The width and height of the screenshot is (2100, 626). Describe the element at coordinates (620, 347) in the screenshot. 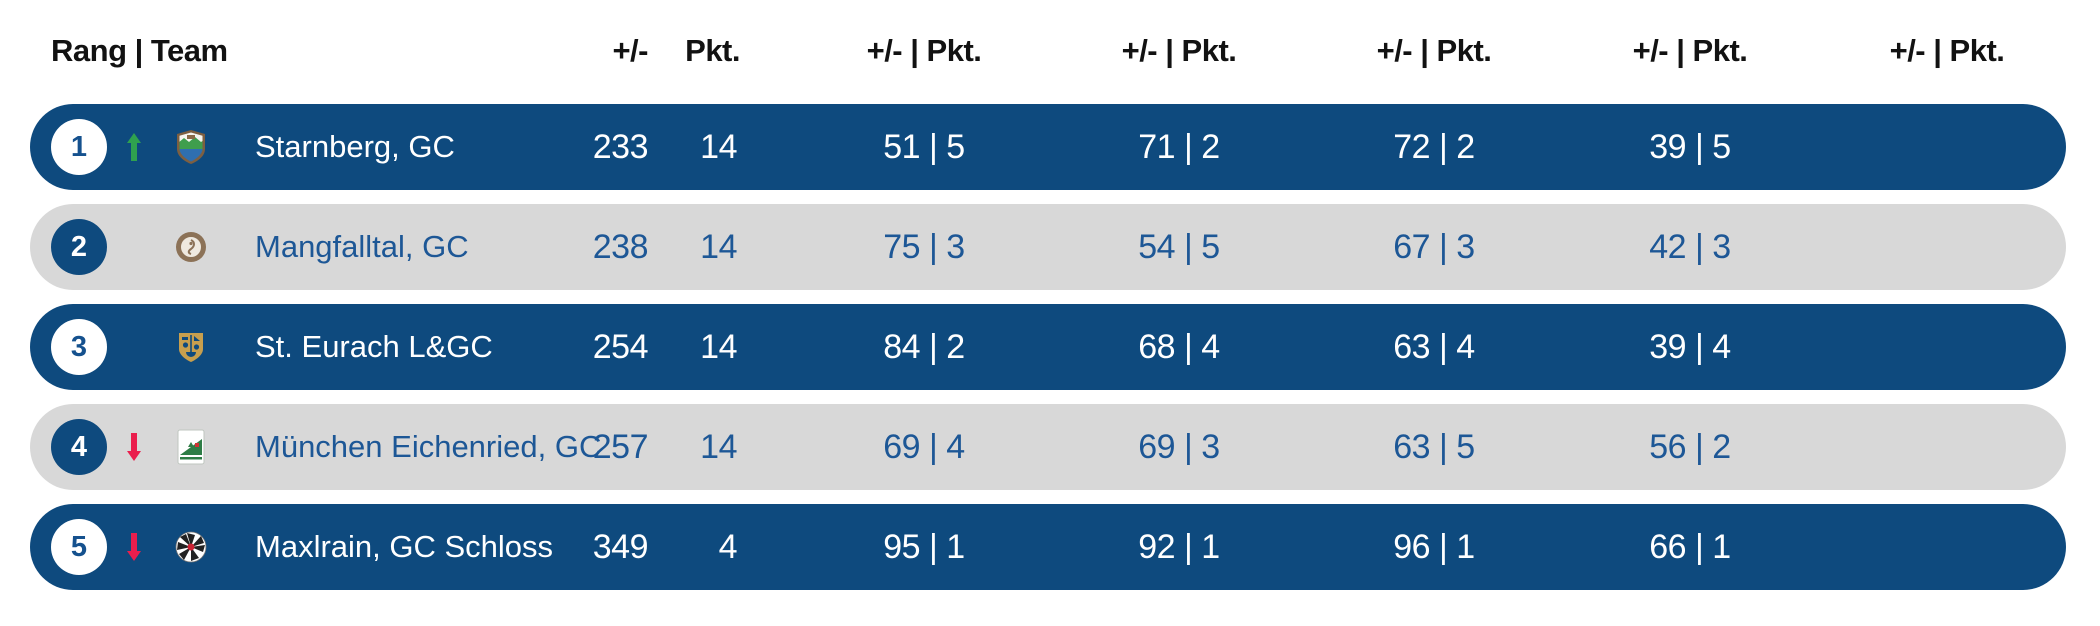

I see `plus-minus-value: 254` at that location.